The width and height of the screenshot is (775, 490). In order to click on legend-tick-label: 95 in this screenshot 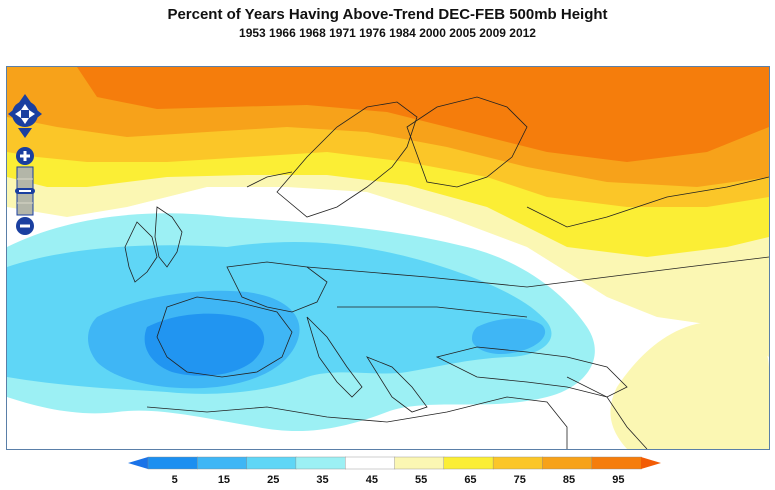, I will do `click(618, 480)`.